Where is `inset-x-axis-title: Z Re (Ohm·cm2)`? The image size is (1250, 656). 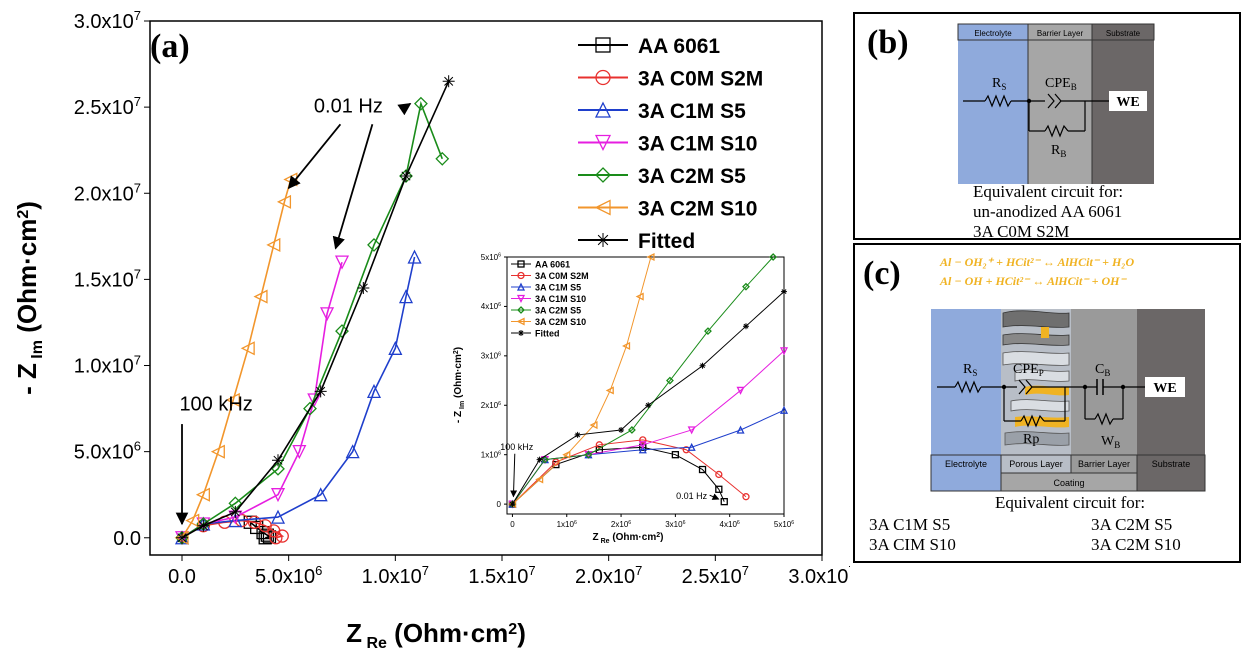
inset-x-axis-title: Z Re (Ohm·cm2) is located at coordinates (628, 538).